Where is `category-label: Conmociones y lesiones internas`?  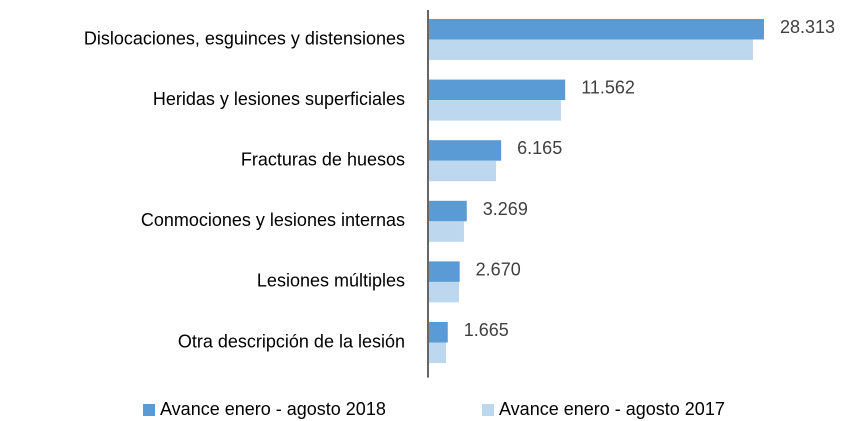
category-label: Conmociones y lesiones internas is located at coordinates (273, 220).